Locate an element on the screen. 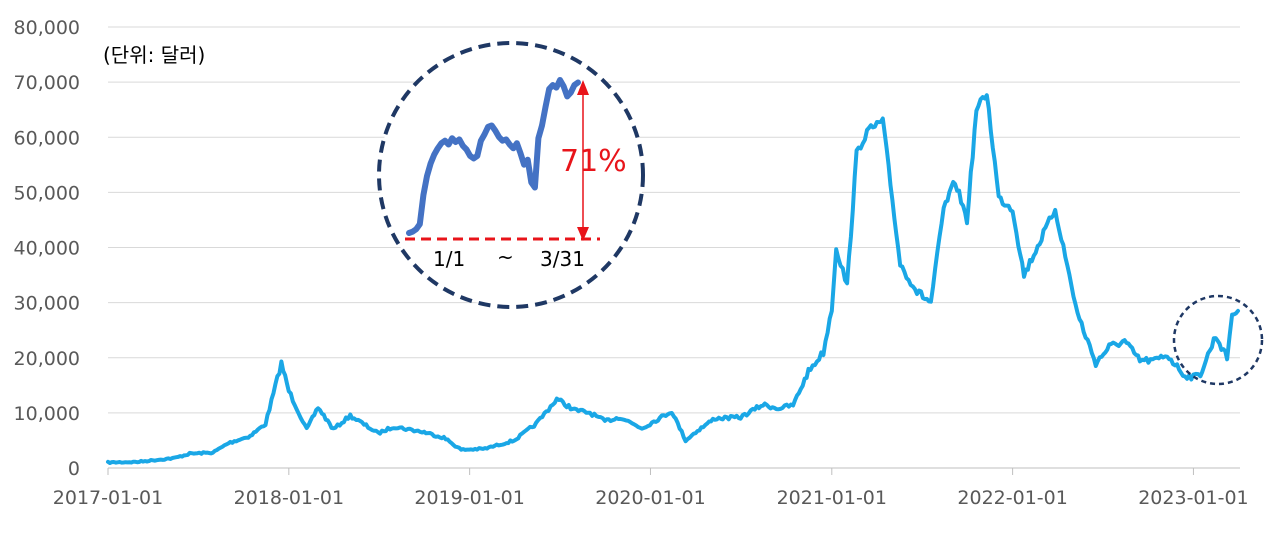  x-tick-label: 2020-01-01 is located at coordinates (650, 498).